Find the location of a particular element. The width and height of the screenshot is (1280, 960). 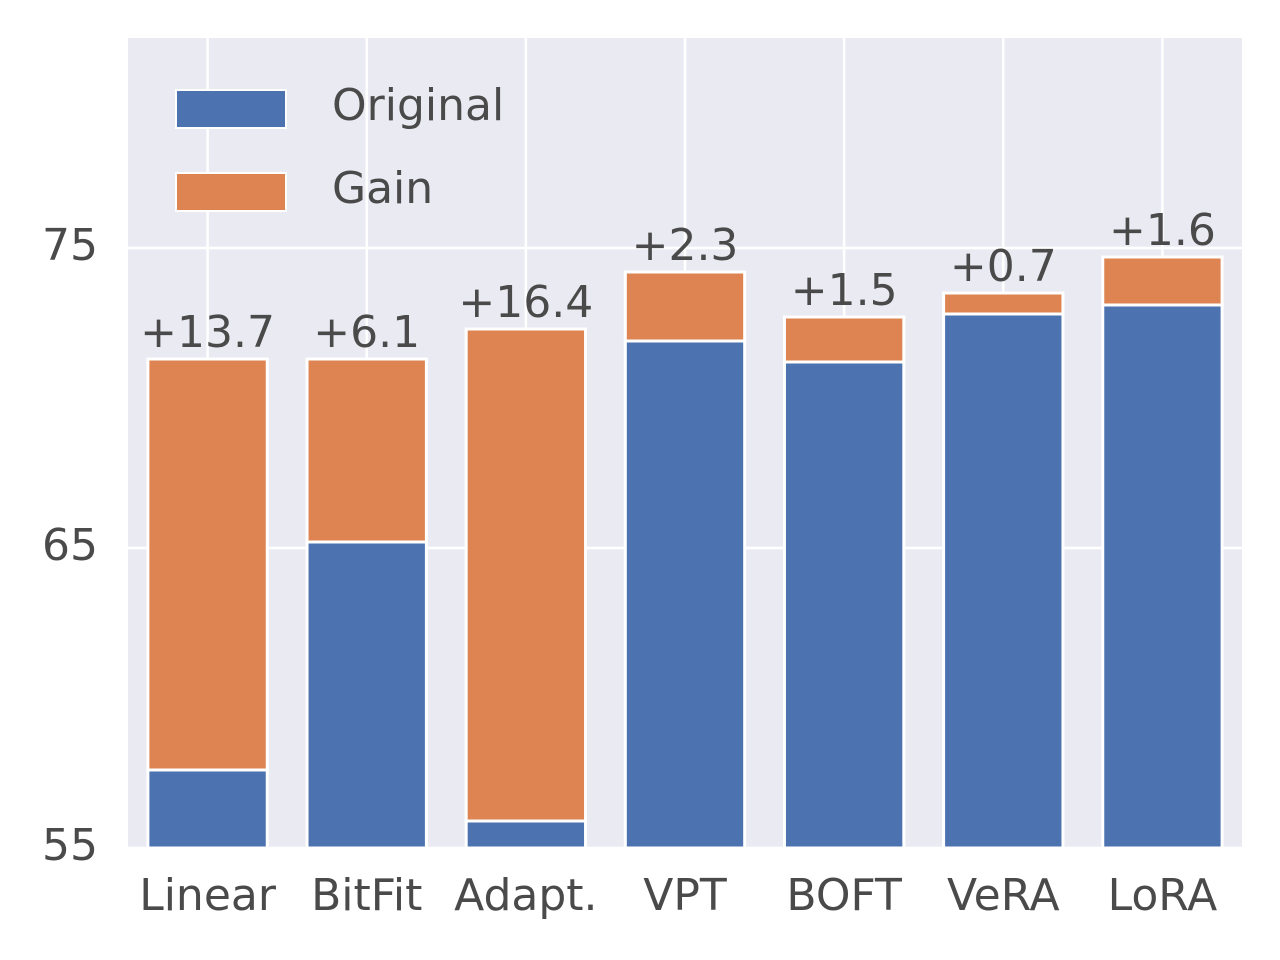

y-tick-label: 55 is located at coordinates (70, 845).